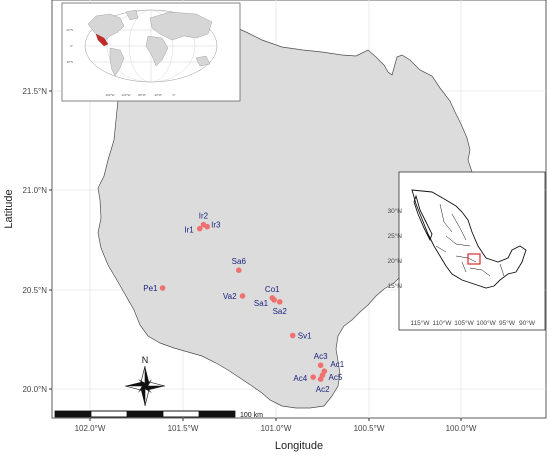 The image size is (550, 462). I want to click on x-axis-title: Longitude, so click(299, 446).